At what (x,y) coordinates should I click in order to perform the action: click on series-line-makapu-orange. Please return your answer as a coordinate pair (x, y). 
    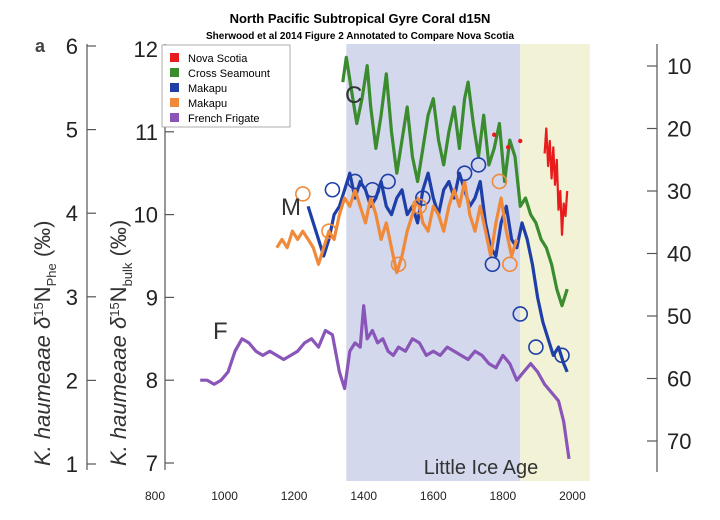
    Looking at the image, I should click on (397, 227).